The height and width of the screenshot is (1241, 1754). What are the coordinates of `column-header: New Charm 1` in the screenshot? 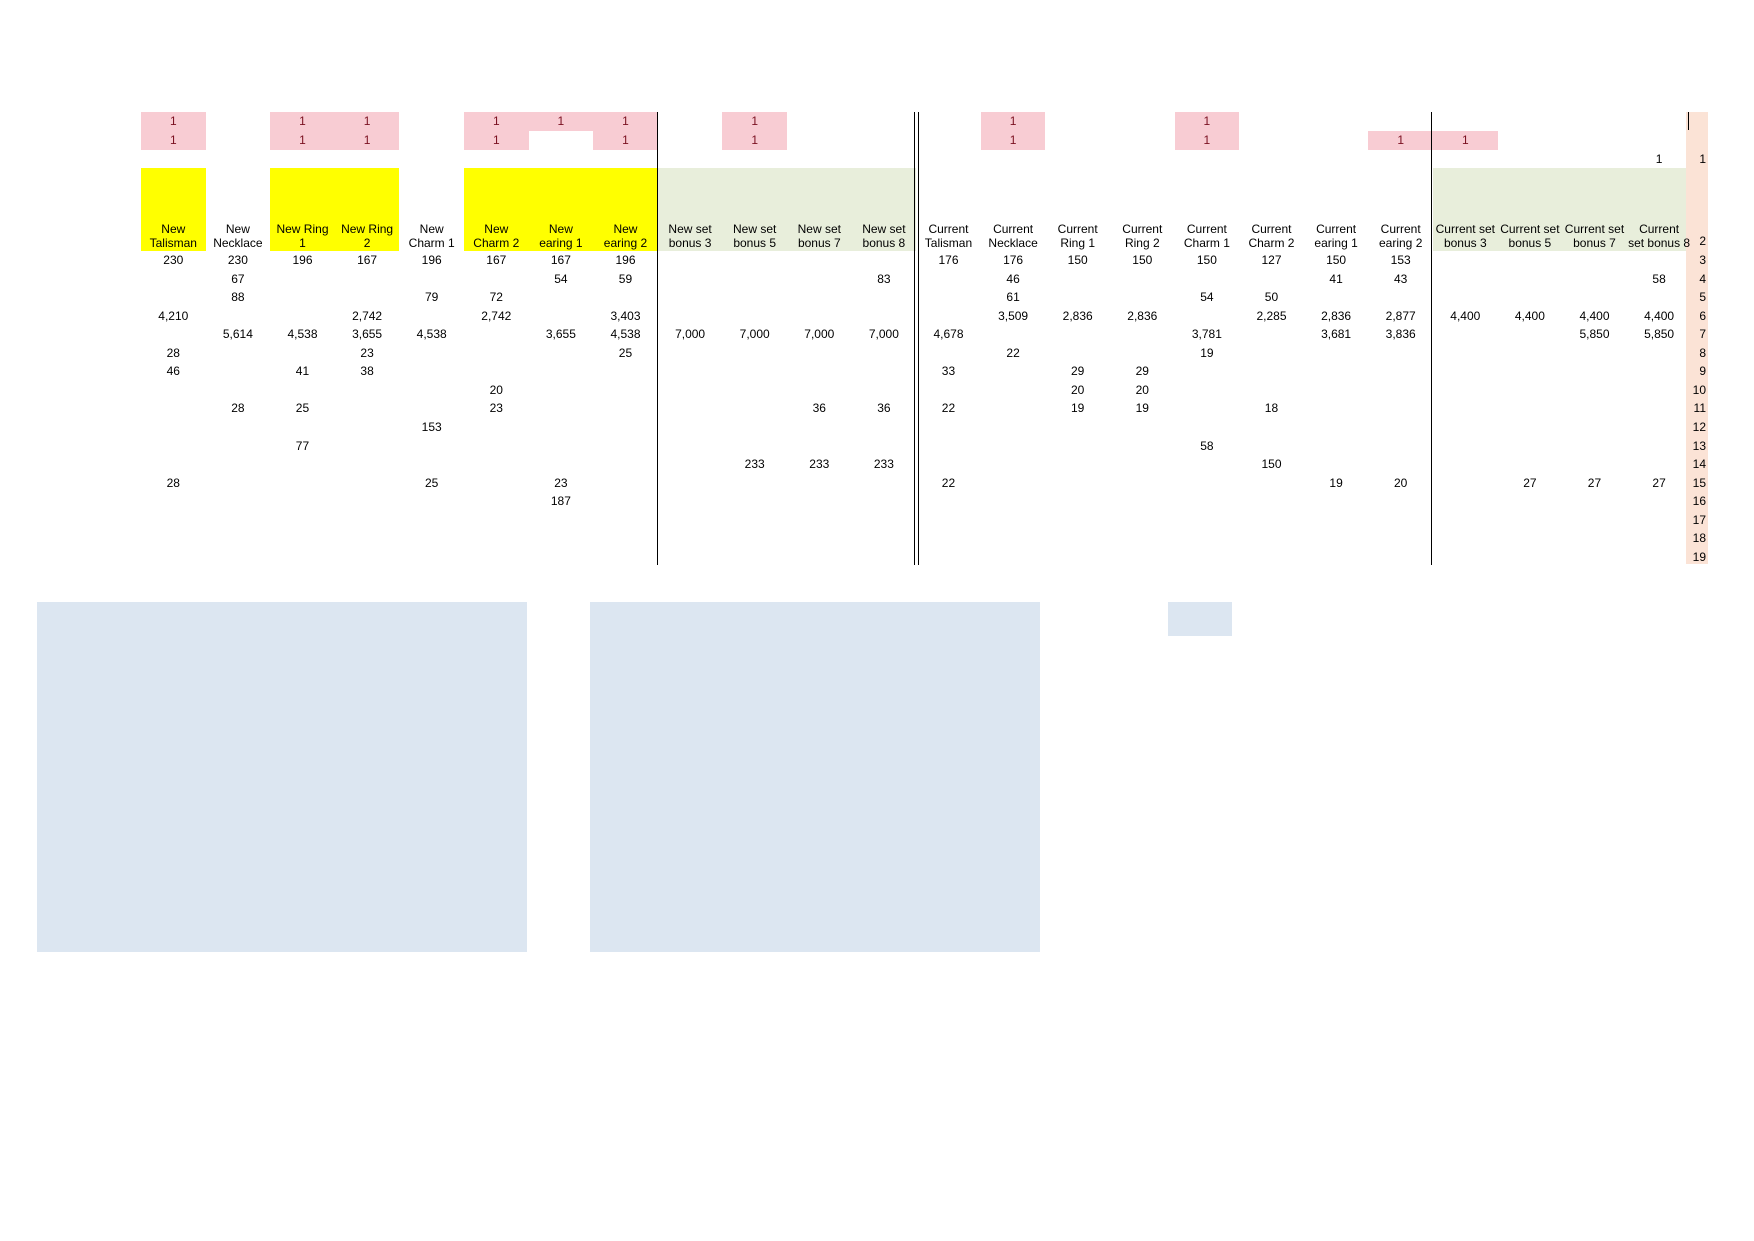 It's located at (431, 235).